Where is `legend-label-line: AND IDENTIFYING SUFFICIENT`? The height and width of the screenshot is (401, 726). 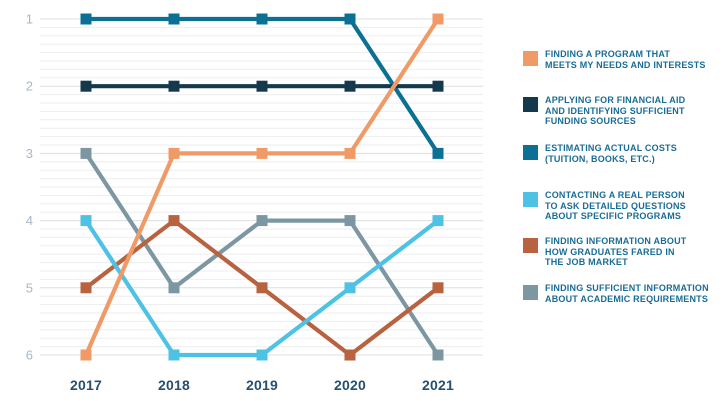 legend-label-line: AND IDENTIFYING SUFFICIENT is located at coordinates (615, 110).